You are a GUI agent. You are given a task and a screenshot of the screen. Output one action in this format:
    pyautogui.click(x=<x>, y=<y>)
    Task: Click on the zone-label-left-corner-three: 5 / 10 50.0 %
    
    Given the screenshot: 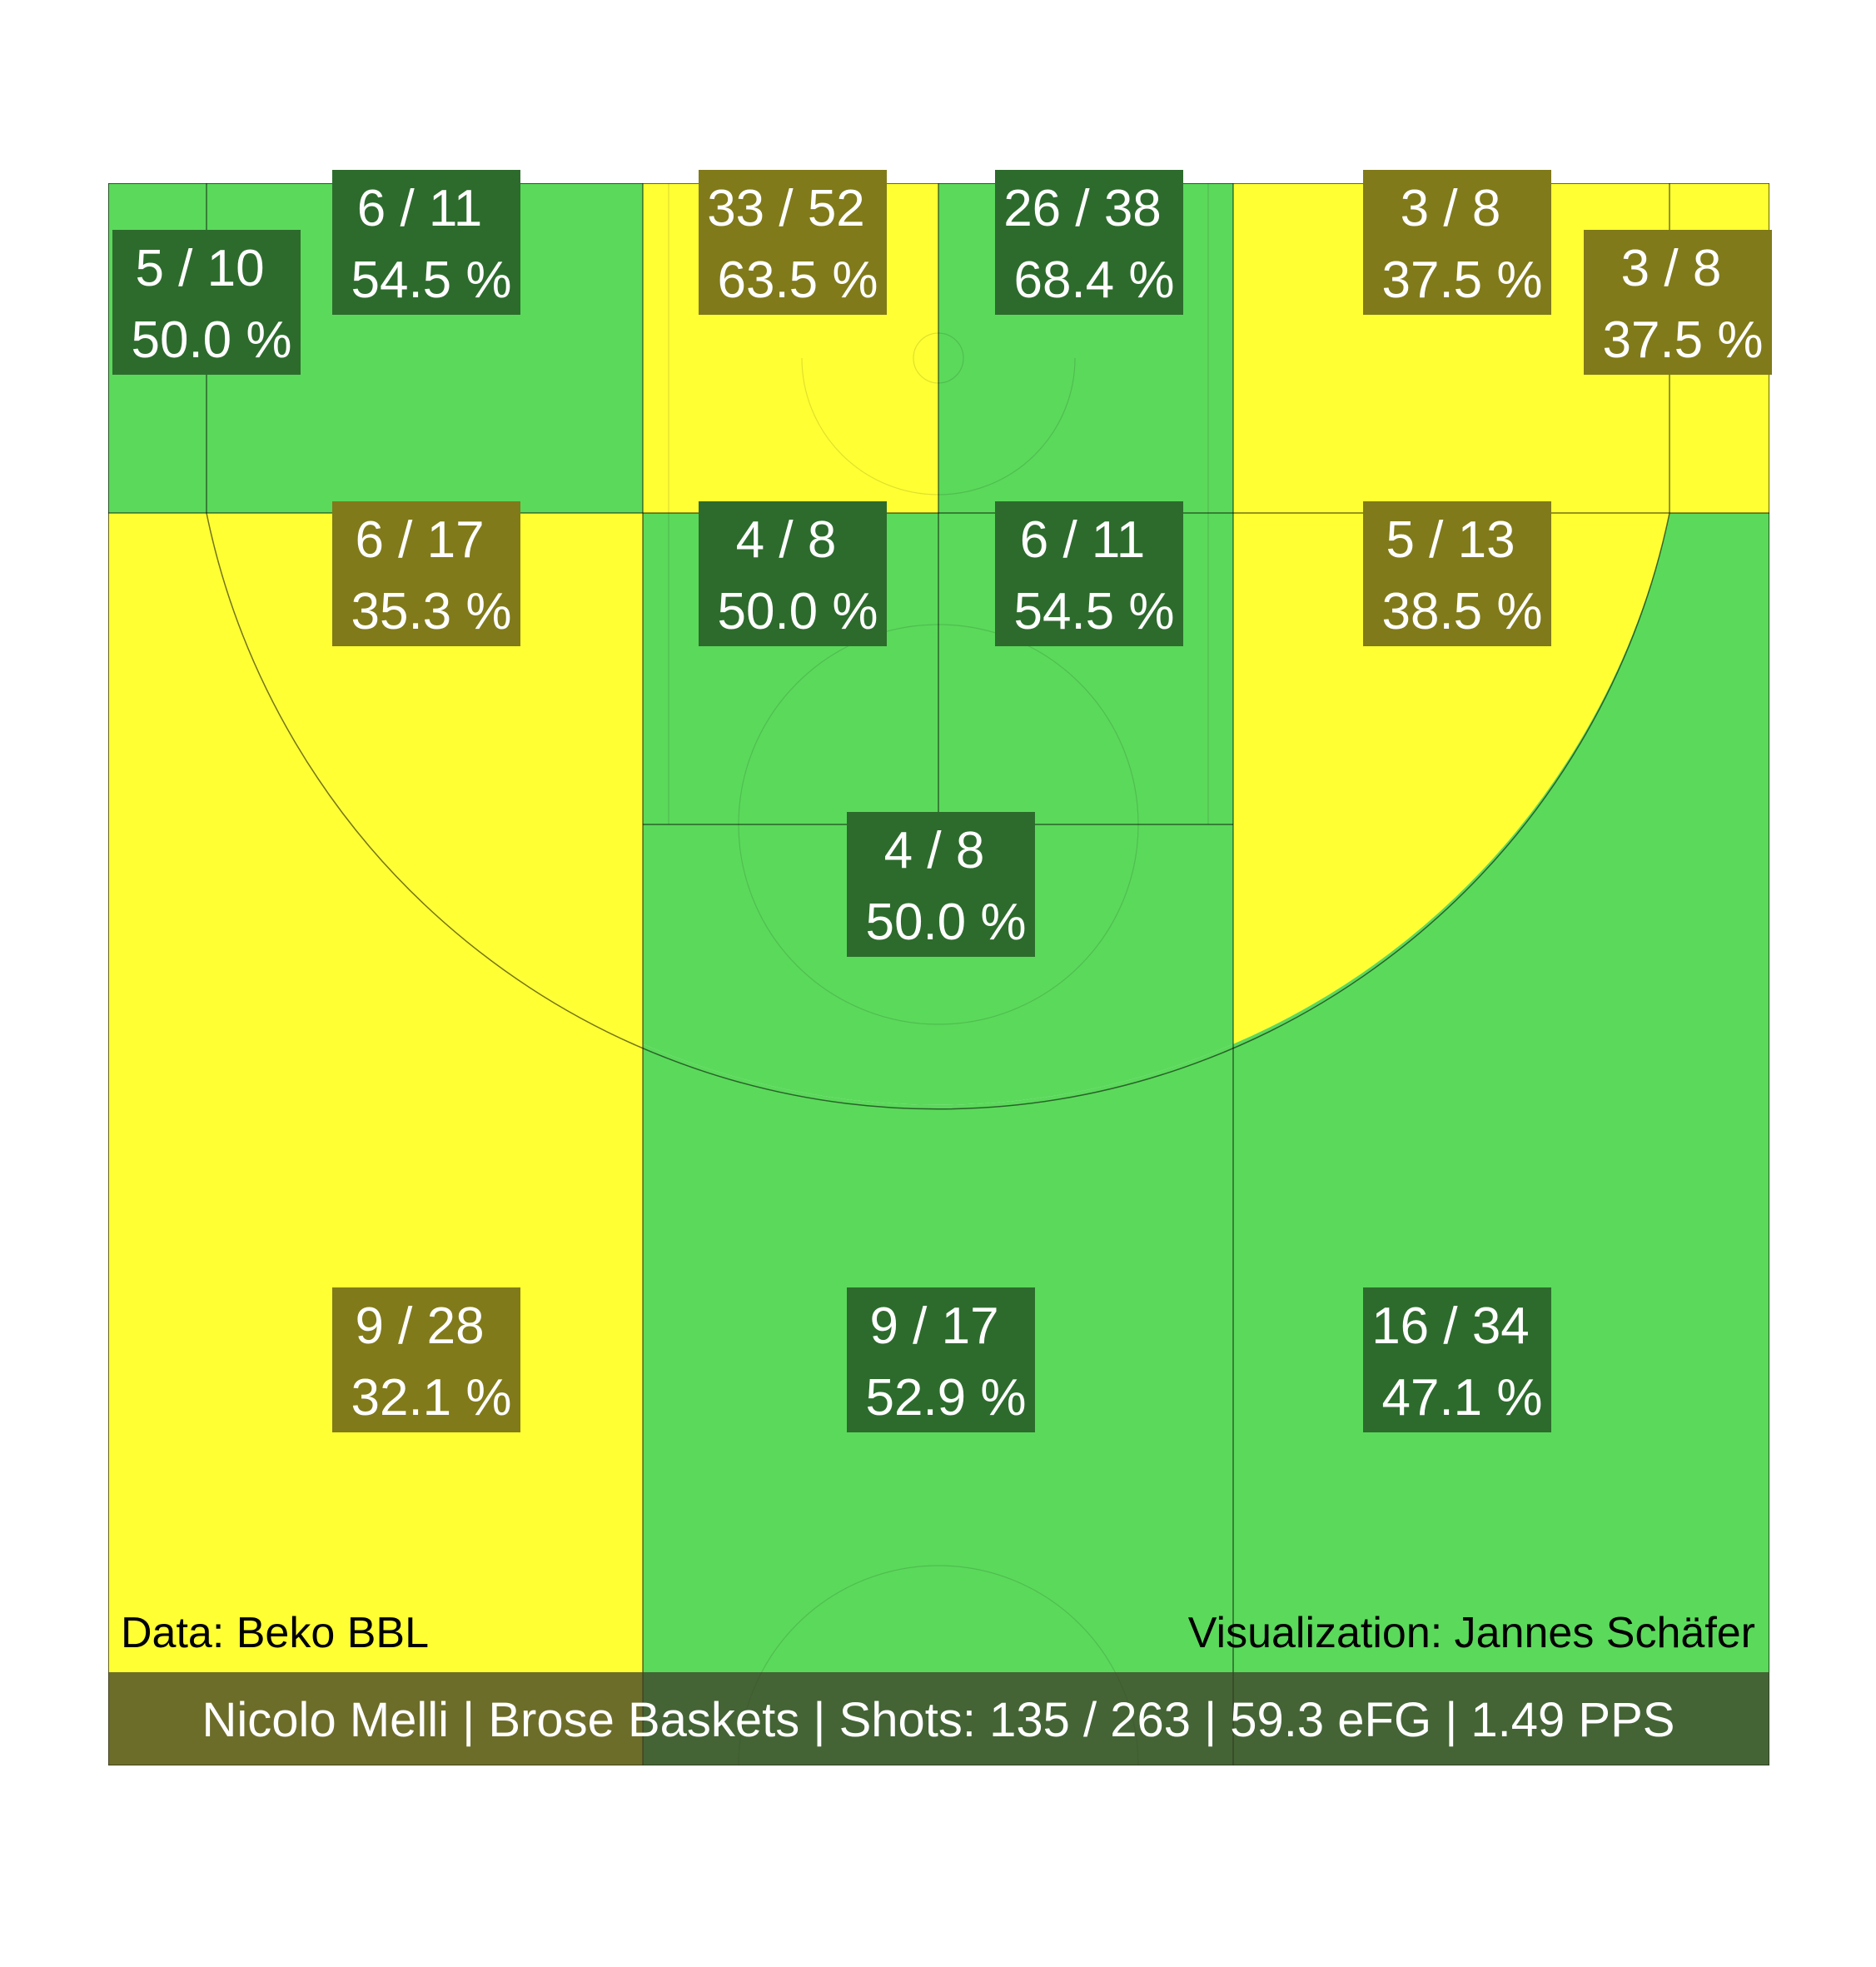 What is the action you would take?
    pyautogui.click(x=206, y=302)
    